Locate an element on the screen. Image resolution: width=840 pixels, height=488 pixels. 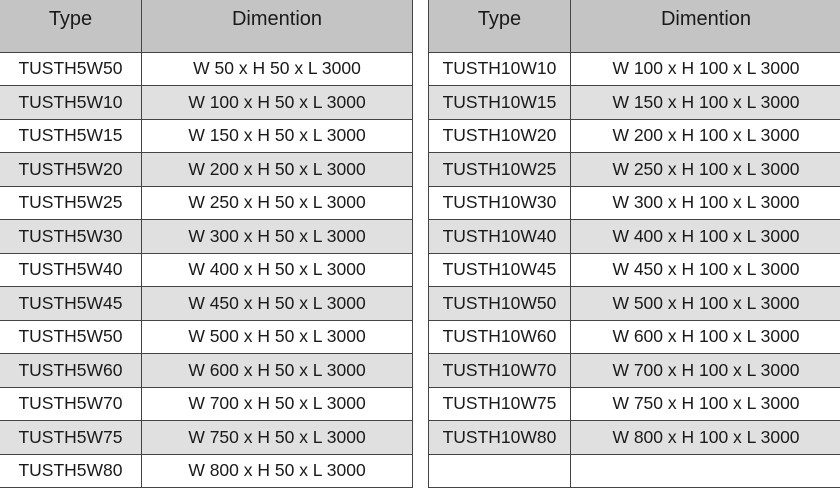
type-cell: TUSTH10W25 is located at coordinates (500, 170).